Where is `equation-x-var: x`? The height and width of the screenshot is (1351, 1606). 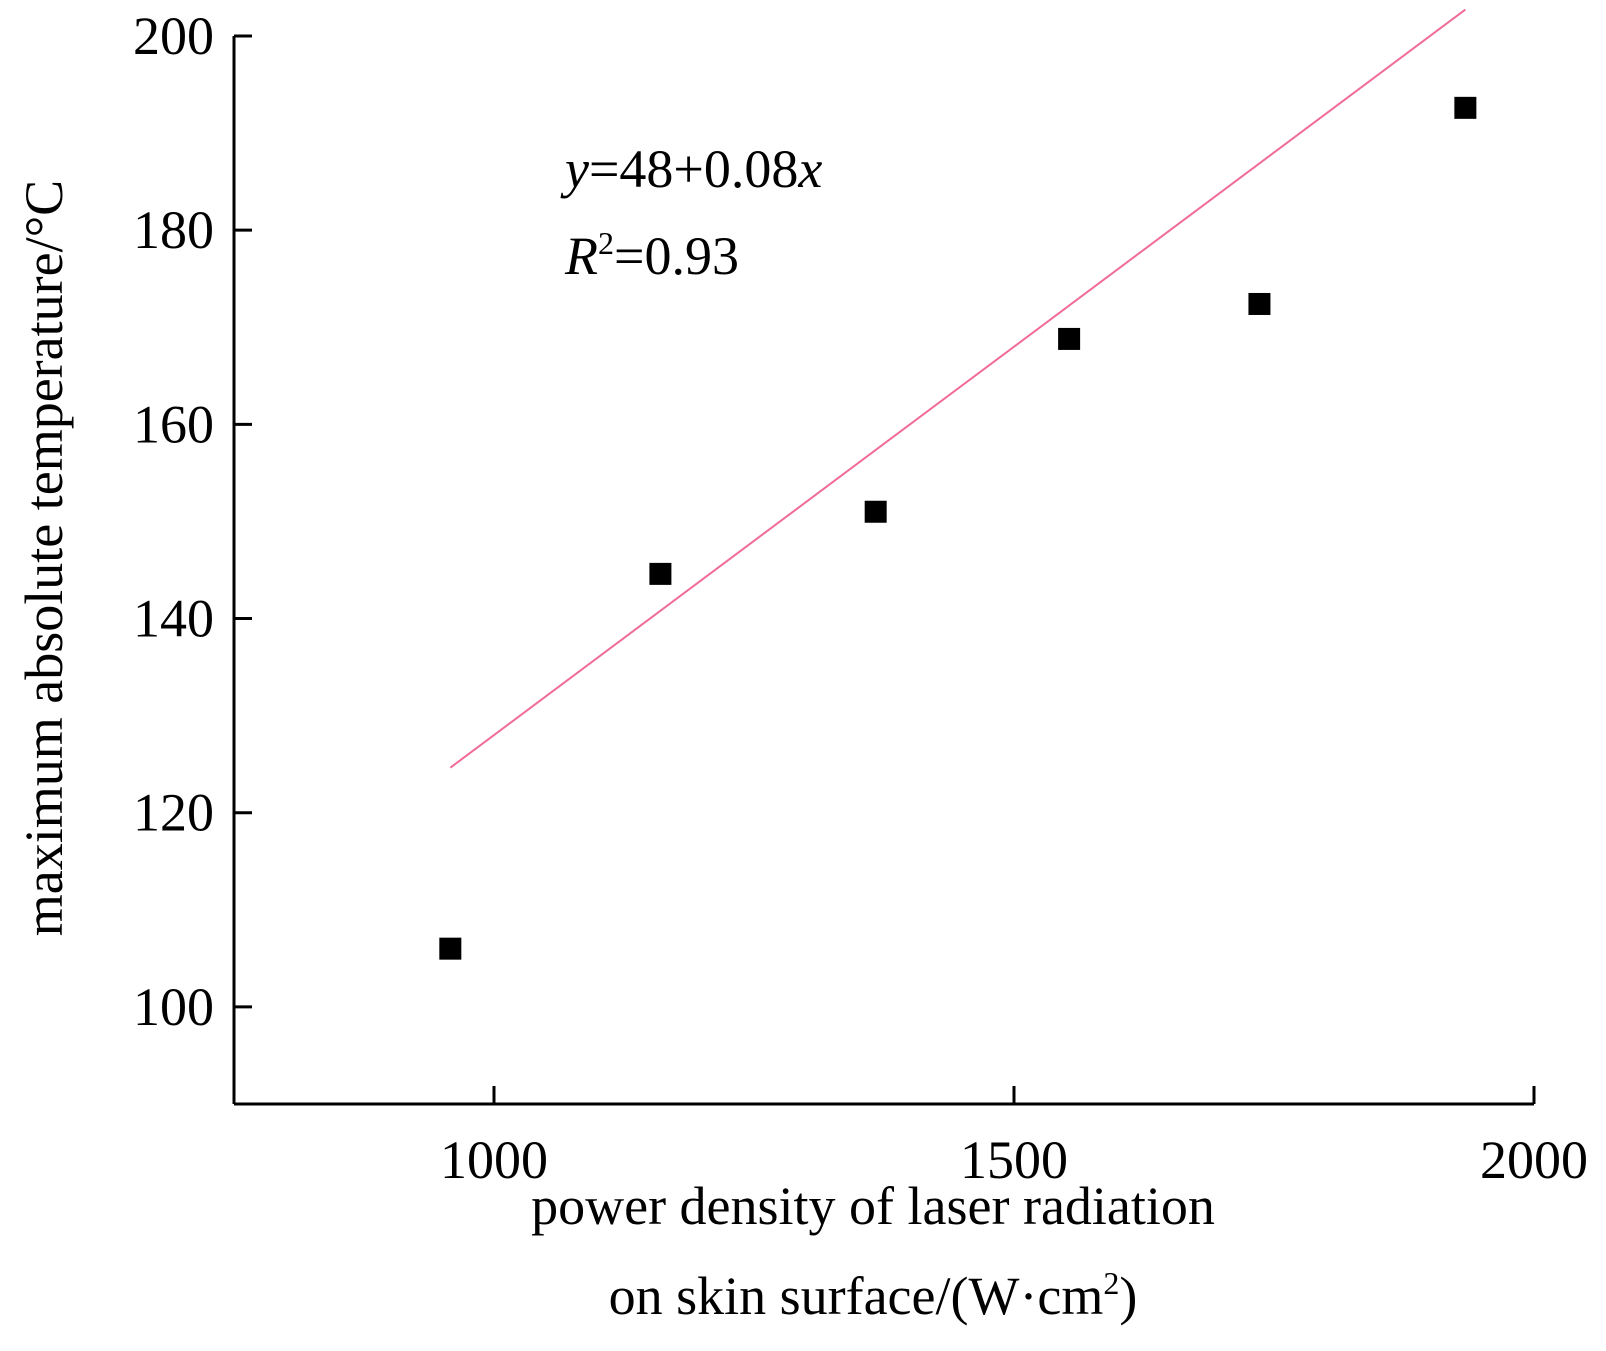 equation-x-var: x is located at coordinates (809, 169).